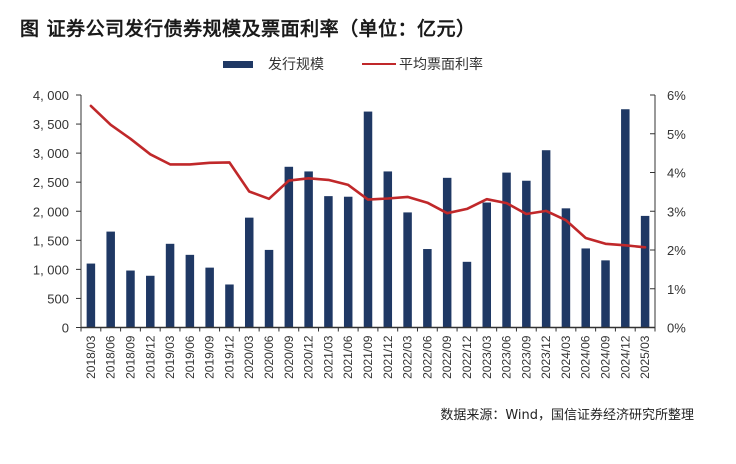  What do you see at coordinates (379, 64) in the screenshot?
I see `legend-line-swatch-icon` at bounding box center [379, 64].